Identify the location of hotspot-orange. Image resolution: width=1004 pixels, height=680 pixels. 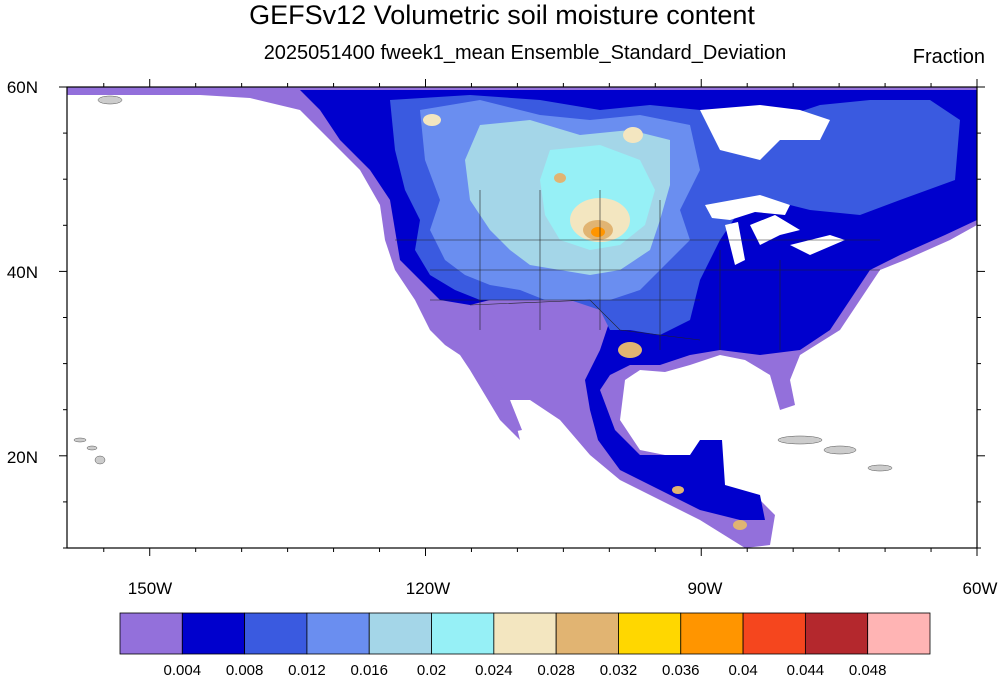
(598, 232).